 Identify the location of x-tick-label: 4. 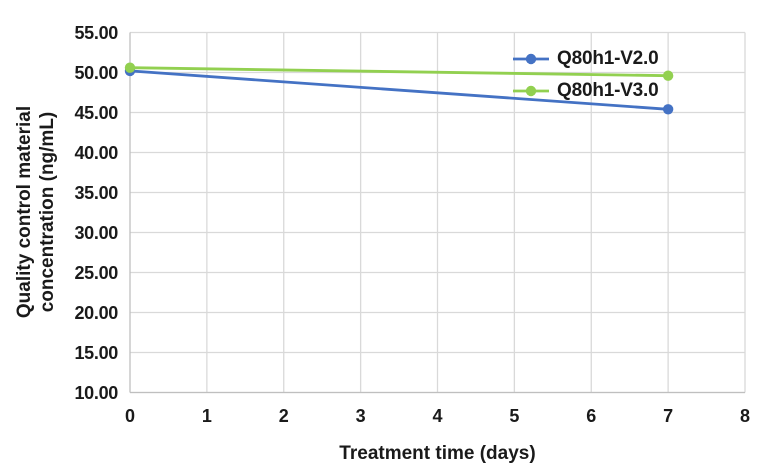
(437, 416).